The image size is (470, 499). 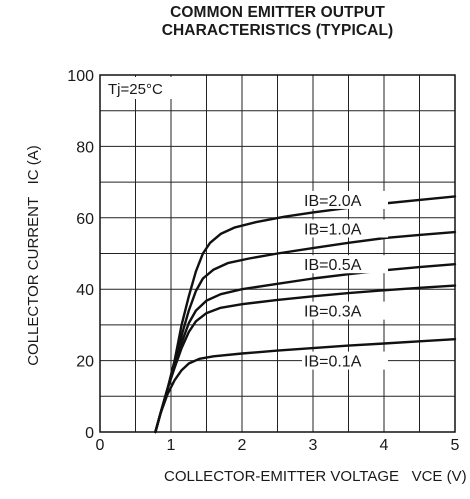 What do you see at coordinates (85, 362) in the screenshot?
I see `y-tick-label: 20` at bounding box center [85, 362].